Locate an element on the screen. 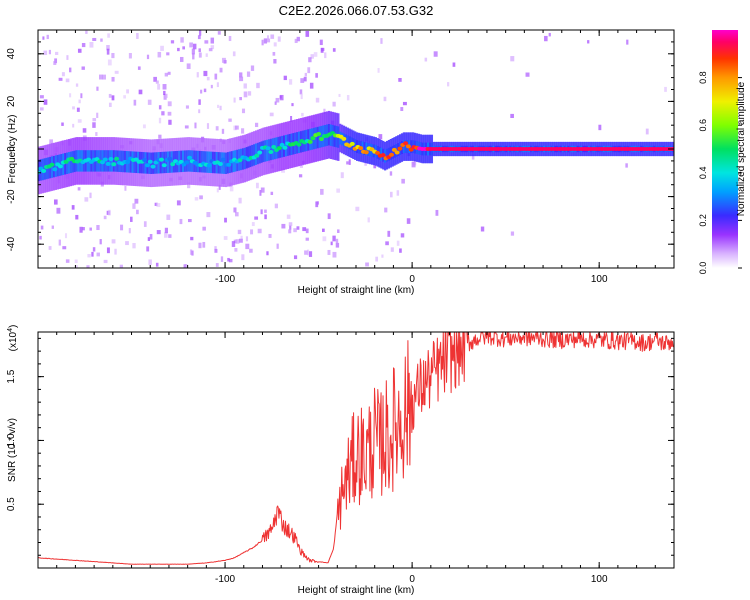 The image size is (750, 600). figure-title: C2E2.2026.066.07.53.G32 is located at coordinates (356, 10).